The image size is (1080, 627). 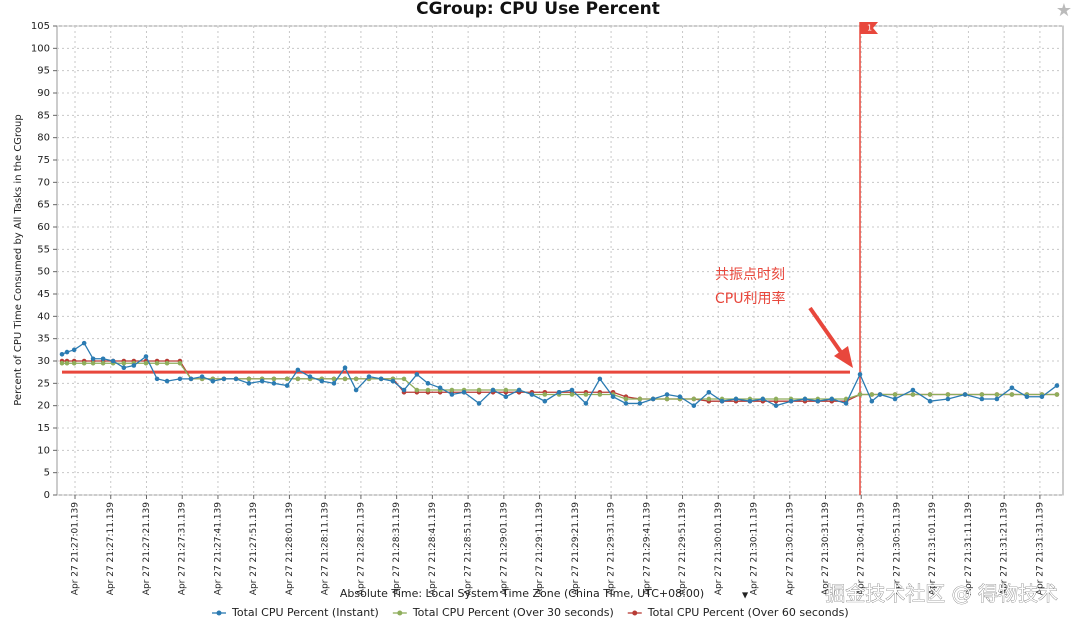 What do you see at coordinates (43, 227) in the screenshot?
I see `y-tick-label: 60` at bounding box center [43, 227].